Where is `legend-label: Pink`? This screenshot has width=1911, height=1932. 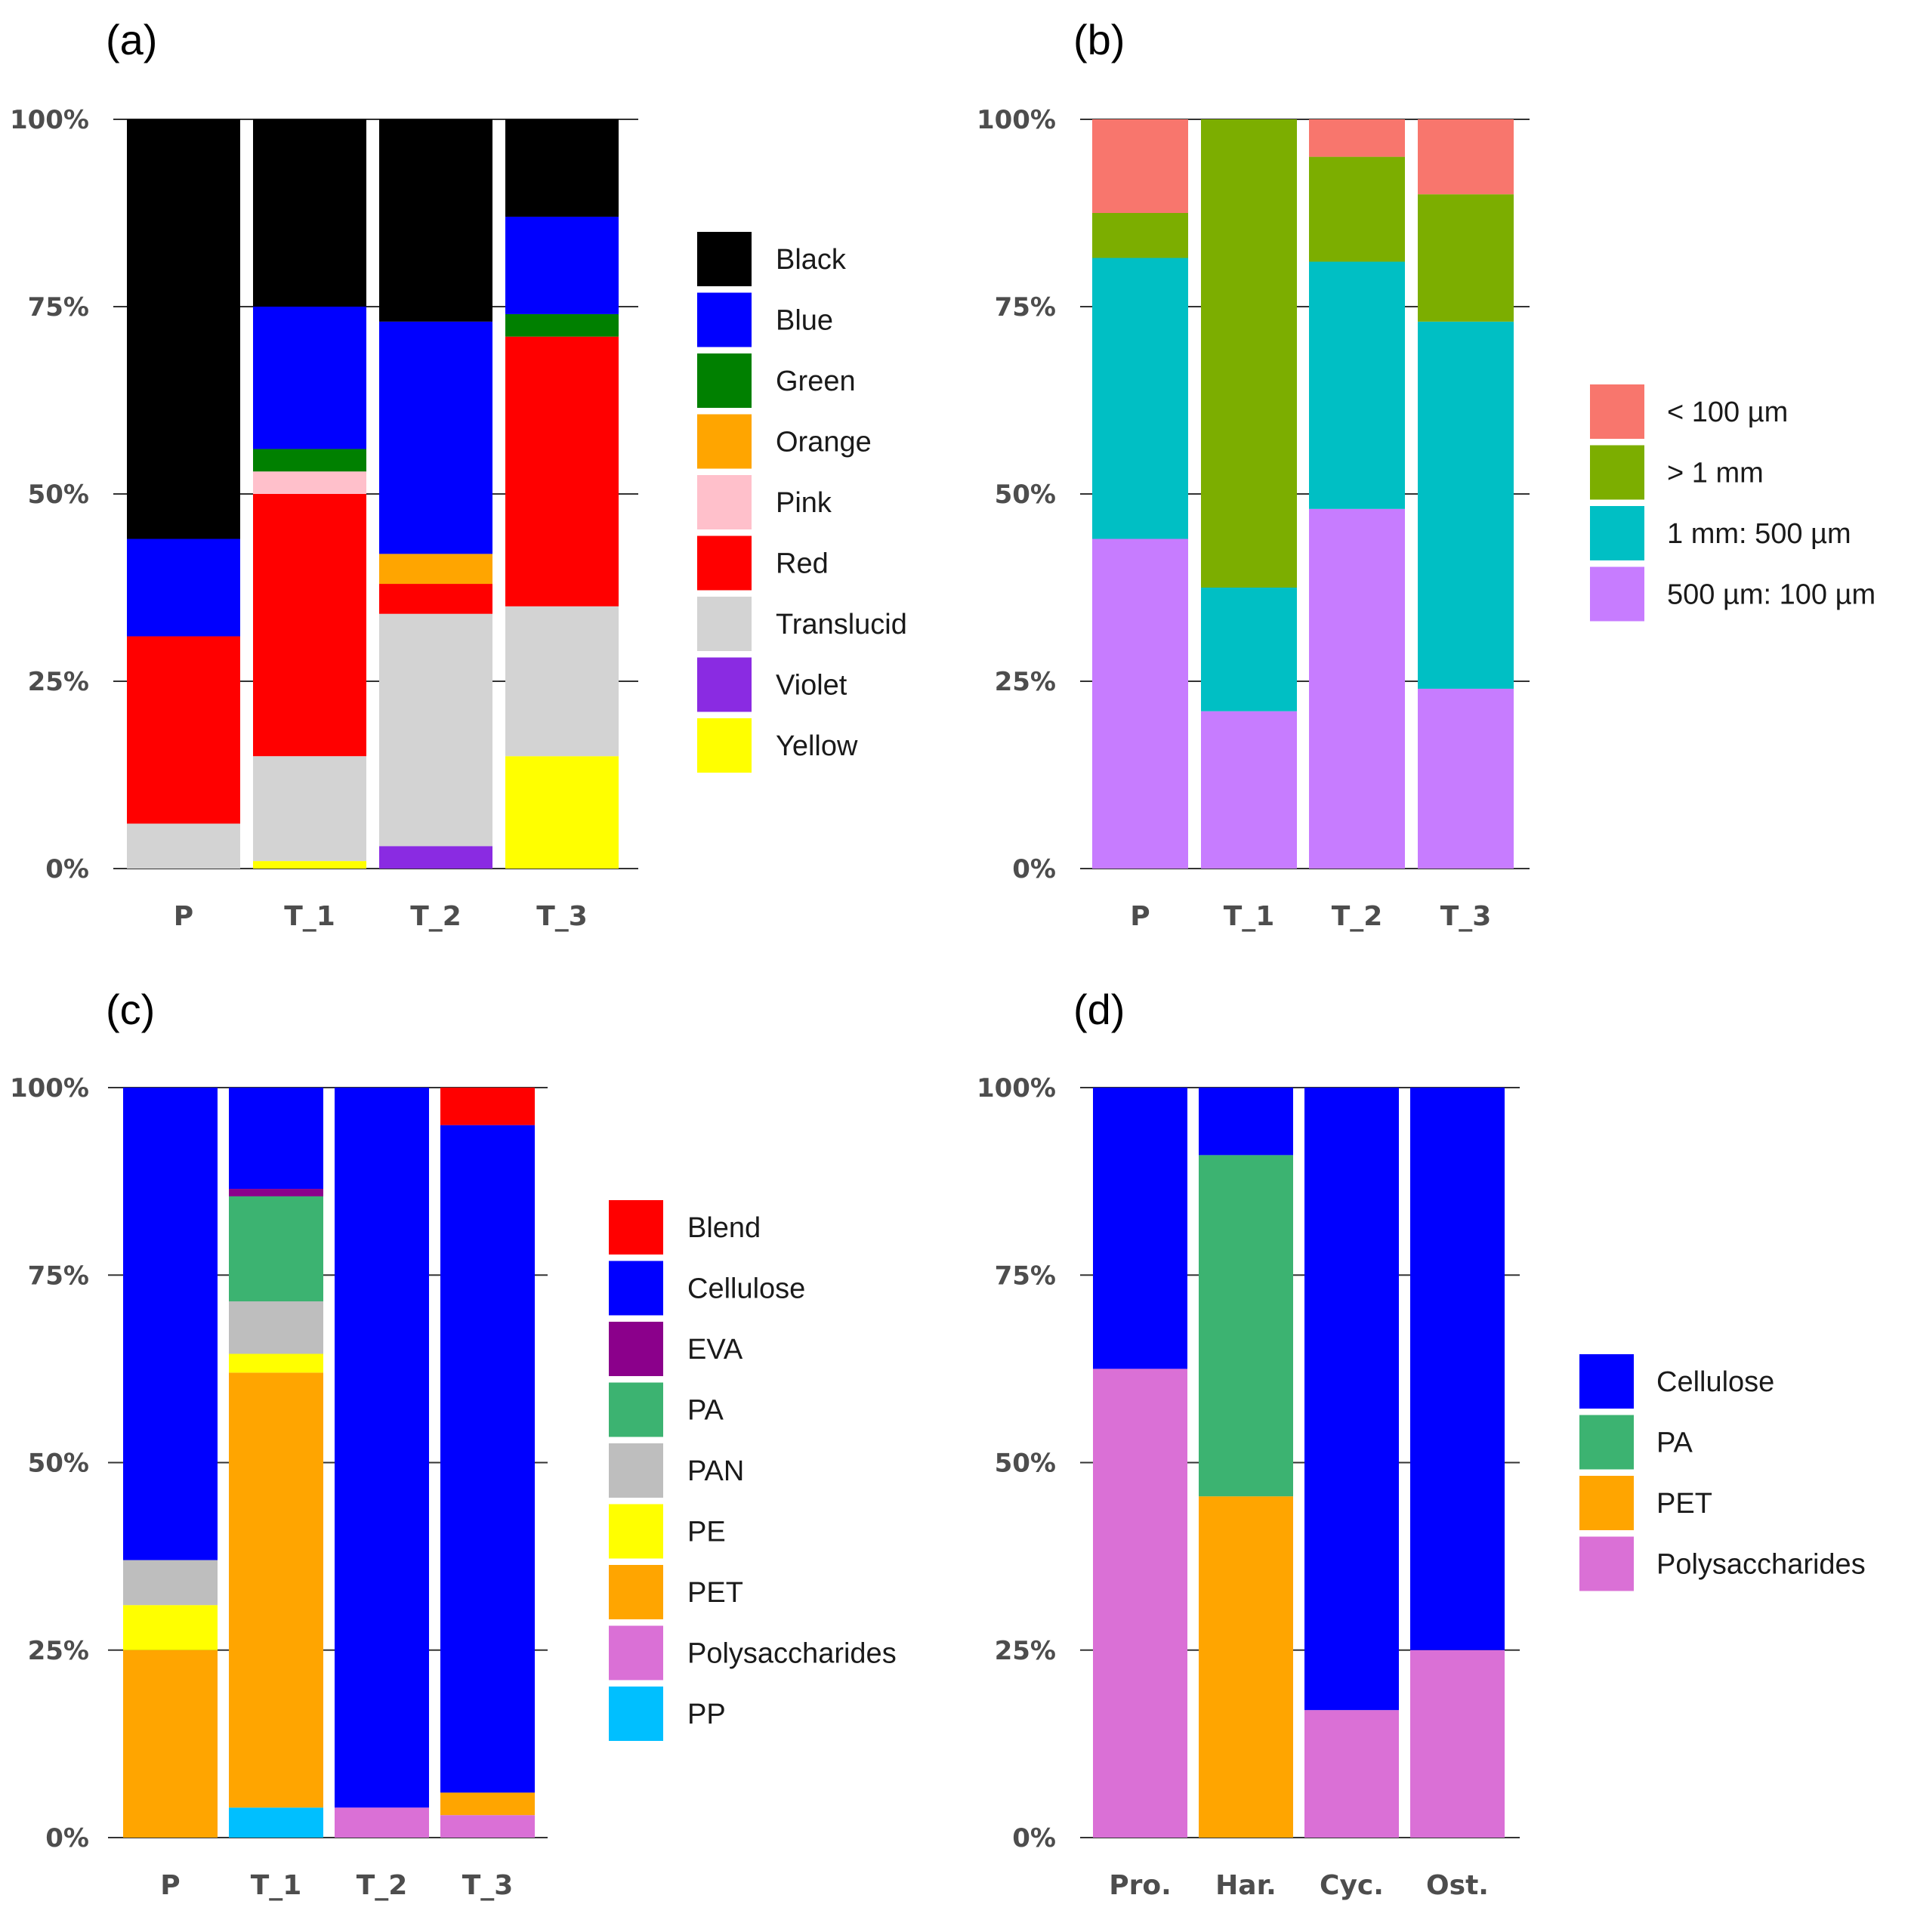
legend-label: Pink is located at coordinates (804, 503).